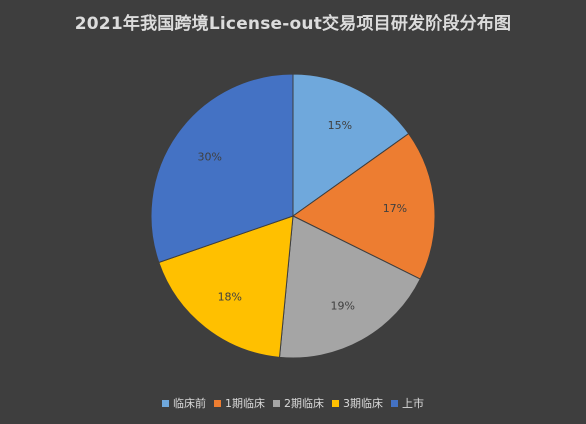 The image size is (586, 424). I want to click on legend-label: 1期临床, so click(245, 403).